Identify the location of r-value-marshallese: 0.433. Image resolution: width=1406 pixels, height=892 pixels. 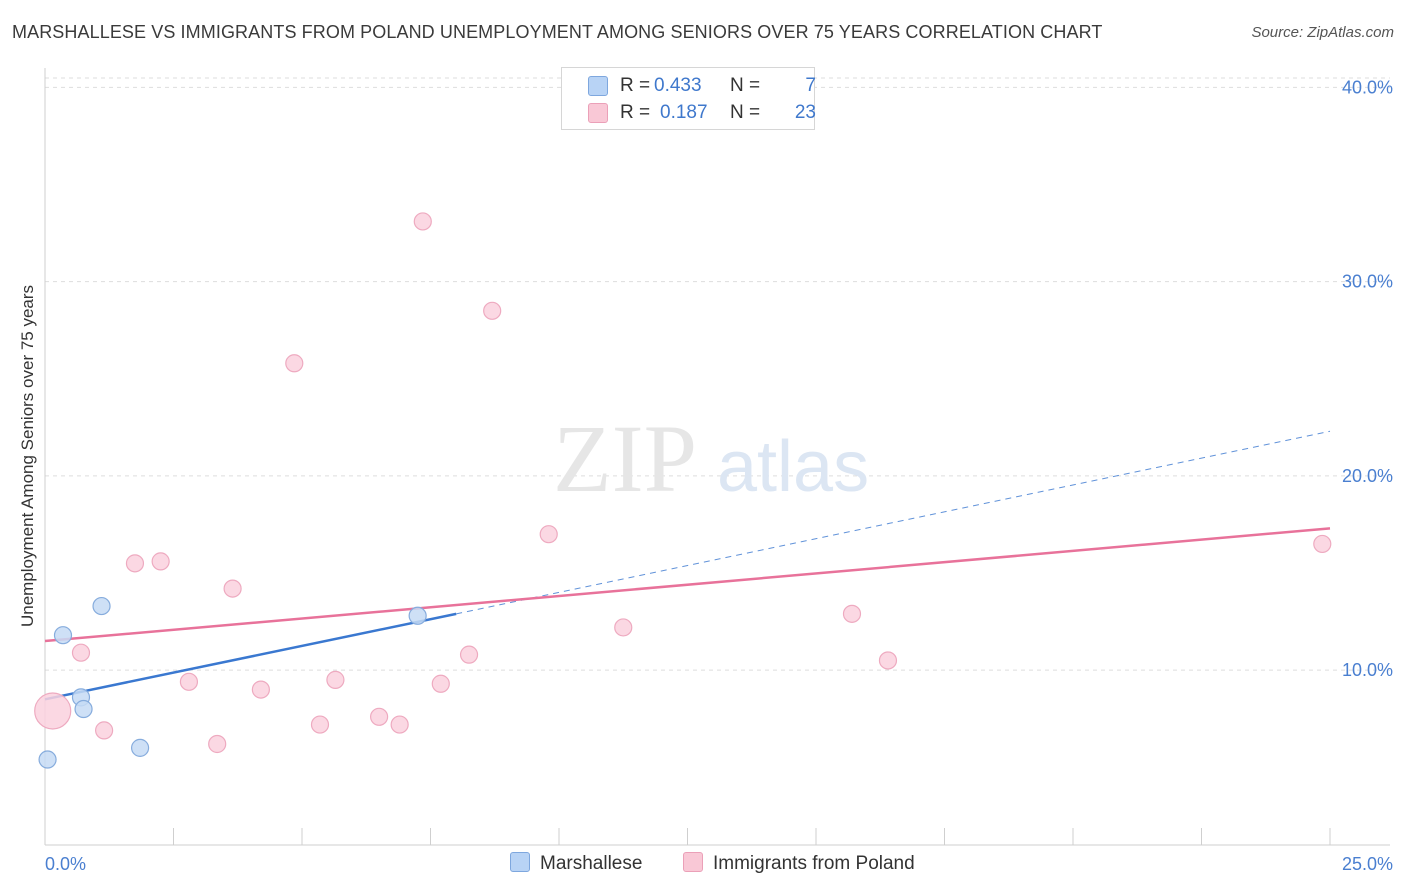
(678, 85).